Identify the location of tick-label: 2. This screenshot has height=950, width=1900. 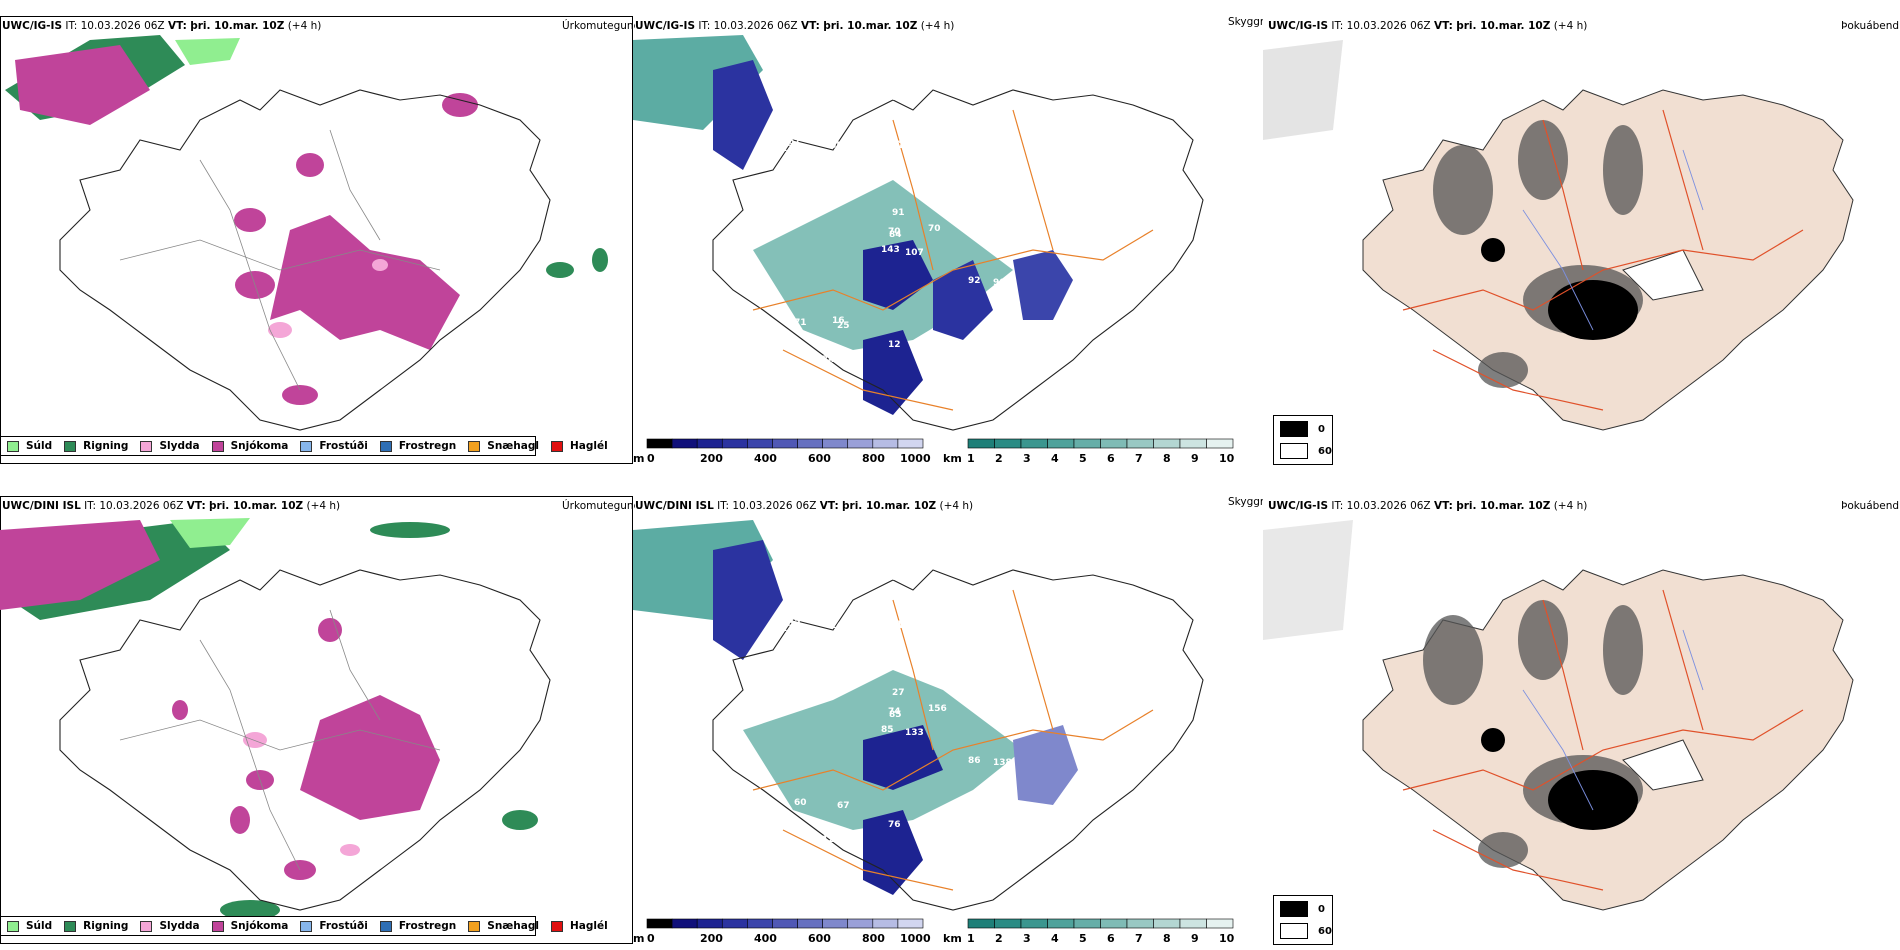
(999, 458).